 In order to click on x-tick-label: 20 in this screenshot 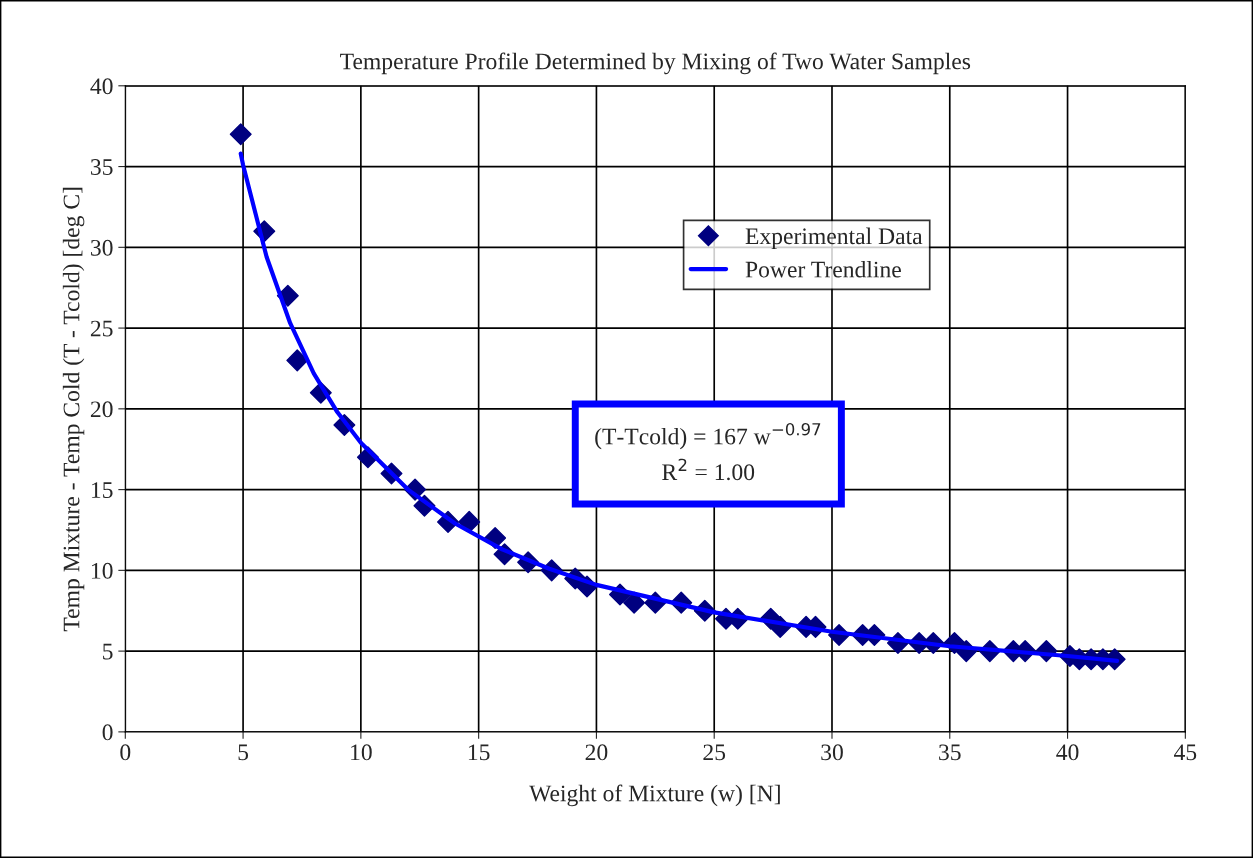, I will do `click(596, 752)`.